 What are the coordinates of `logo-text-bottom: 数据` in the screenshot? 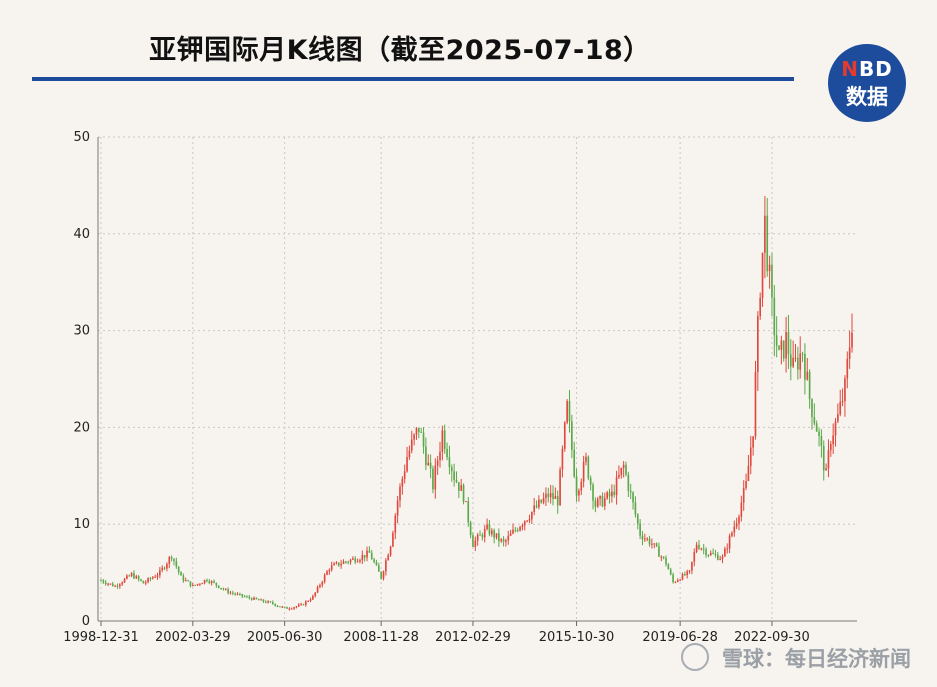 It's located at (867, 97).